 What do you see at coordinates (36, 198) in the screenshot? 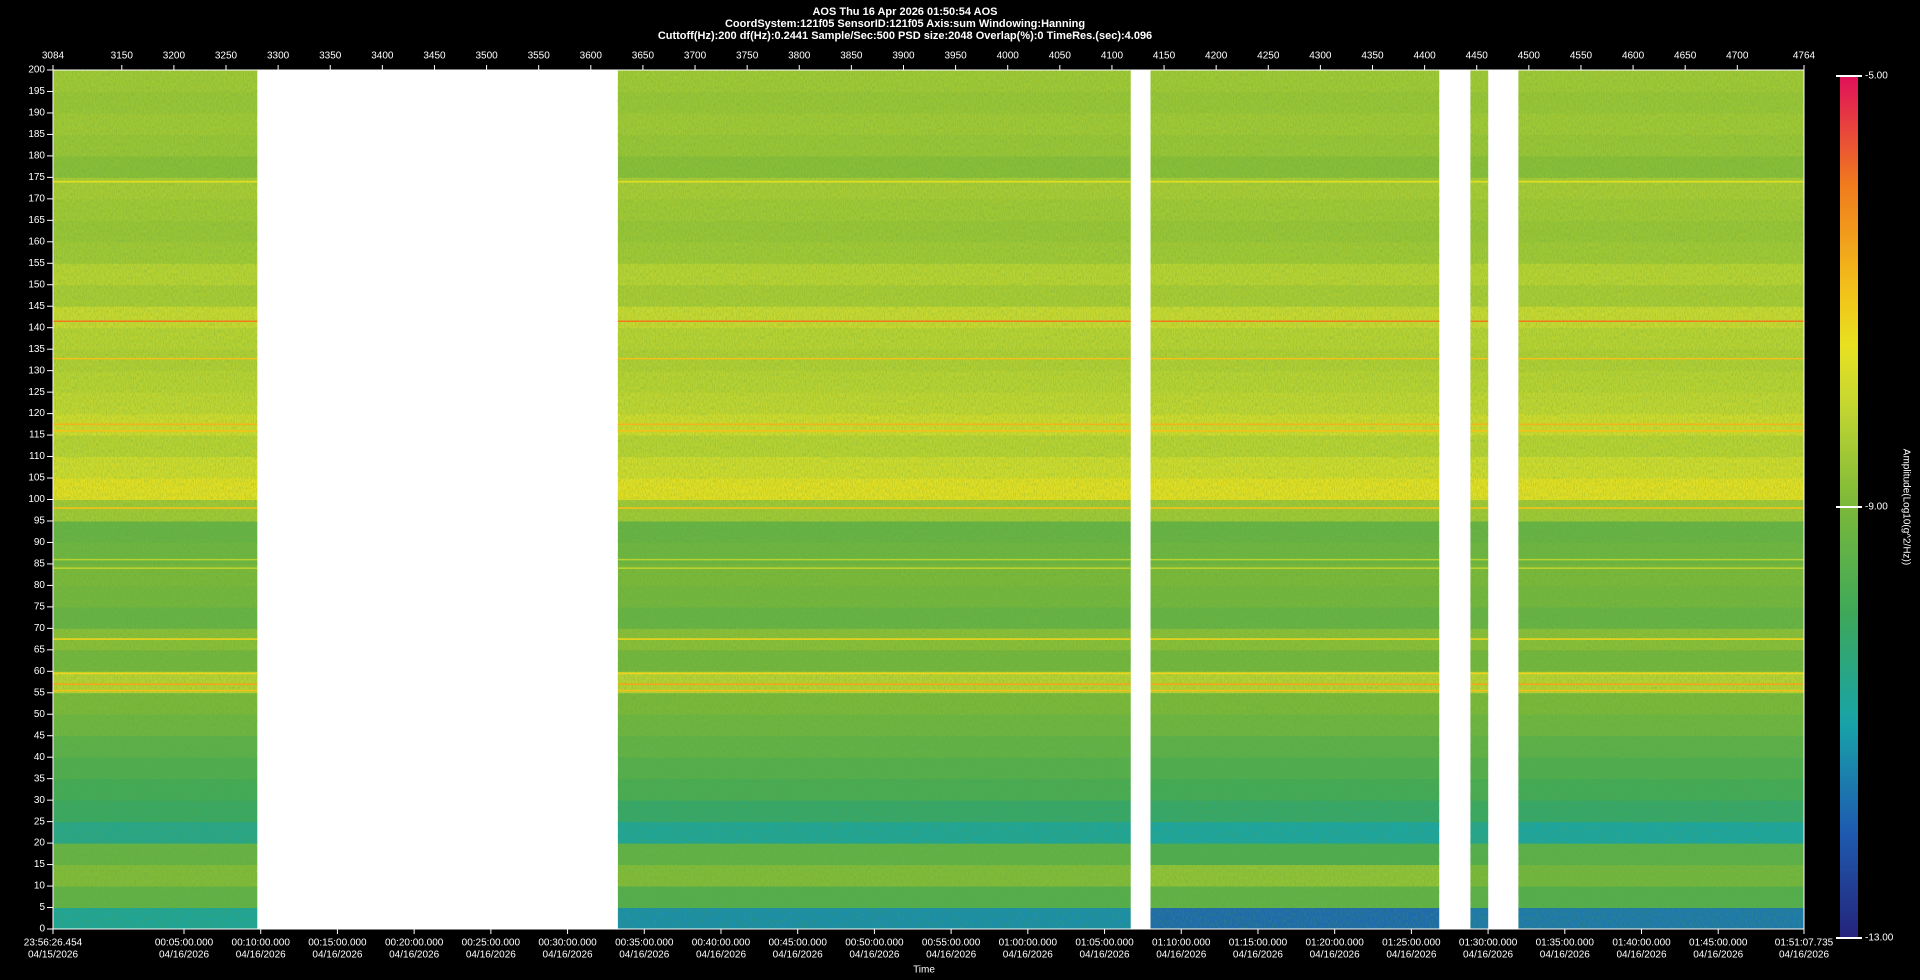
I see `y-tick-label: 170` at bounding box center [36, 198].